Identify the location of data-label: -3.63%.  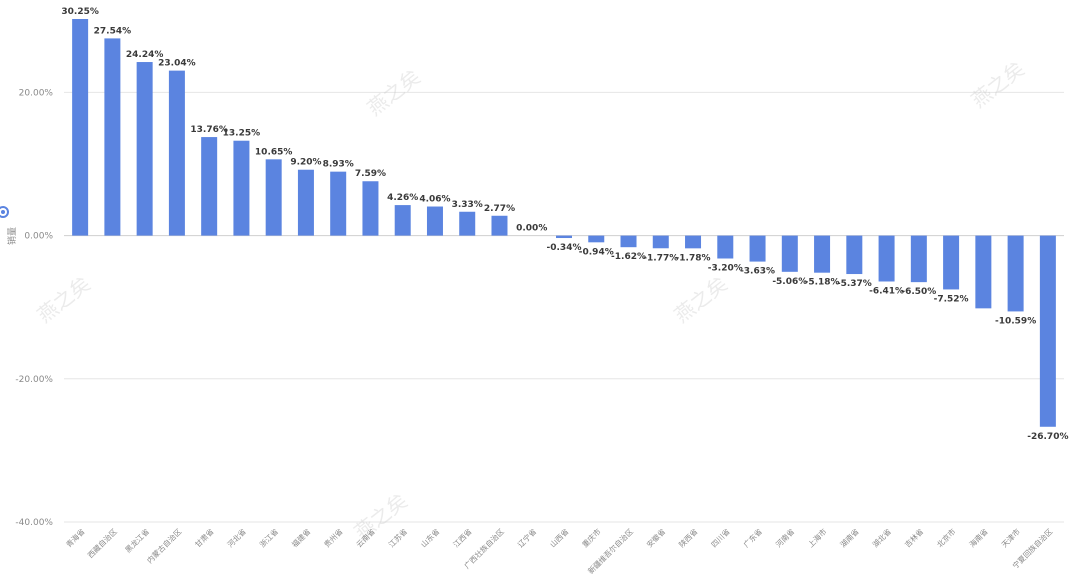
(757, 272).